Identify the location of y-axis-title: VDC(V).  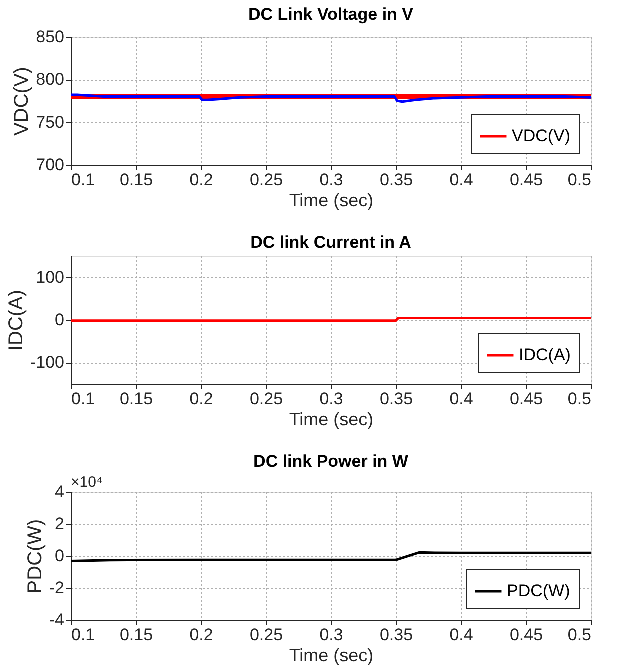
(22, 101).